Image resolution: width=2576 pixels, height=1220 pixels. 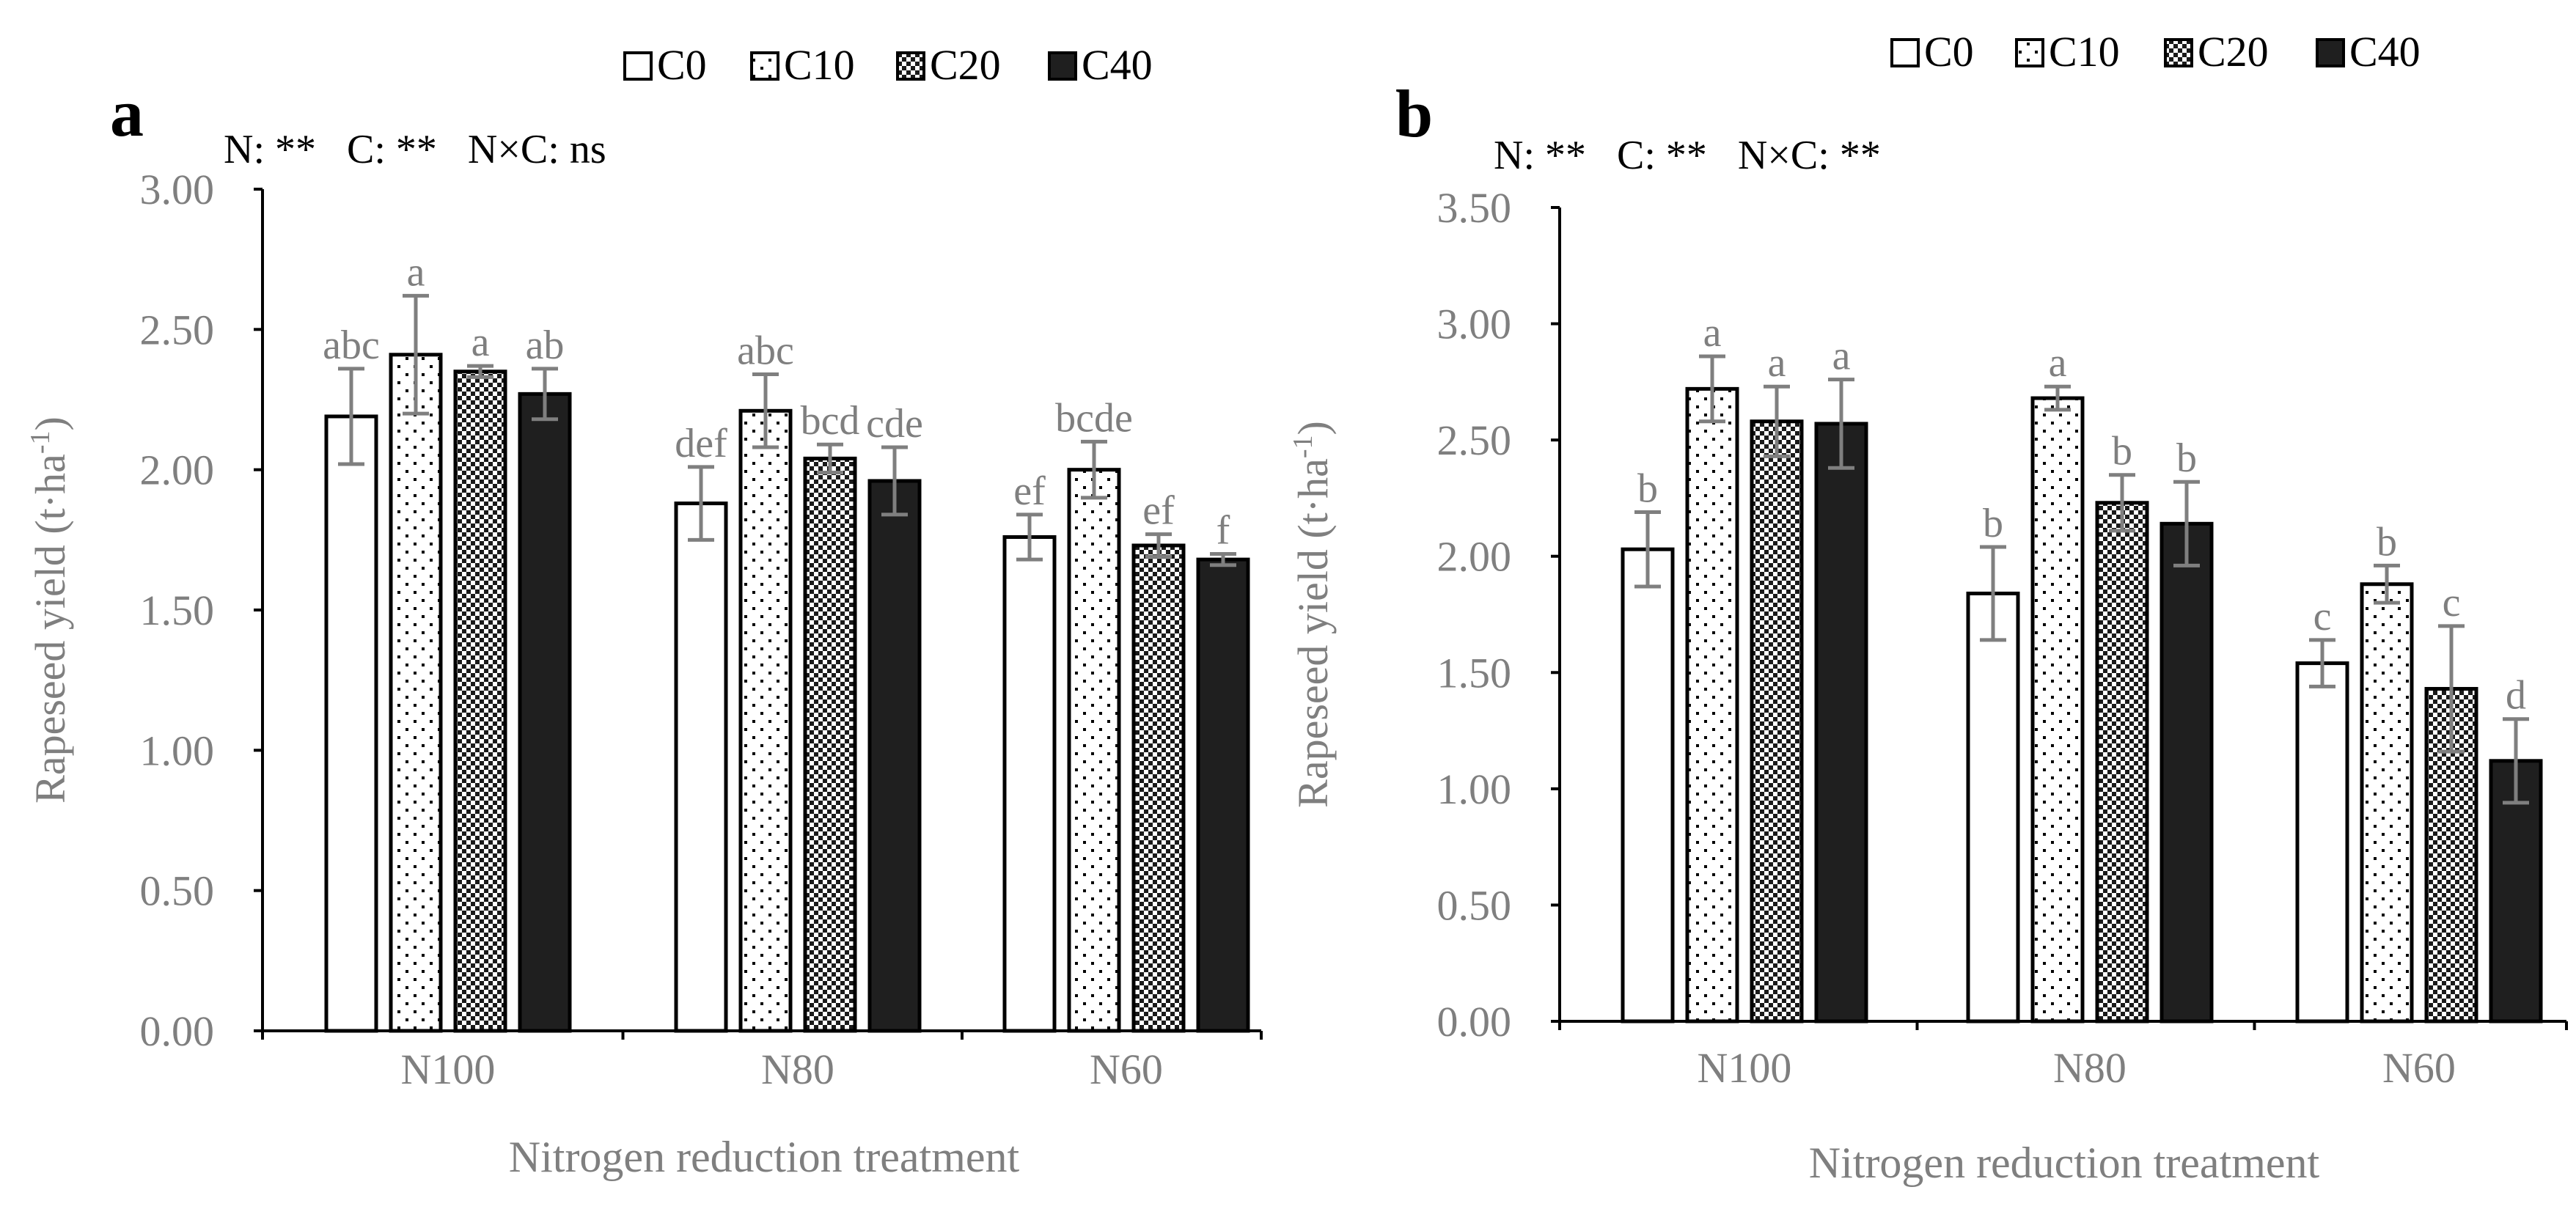 What do you see at coordinates (894, 424) in the screenshot?
I see `significance-letter: cde` at bounding box center [894, 424].